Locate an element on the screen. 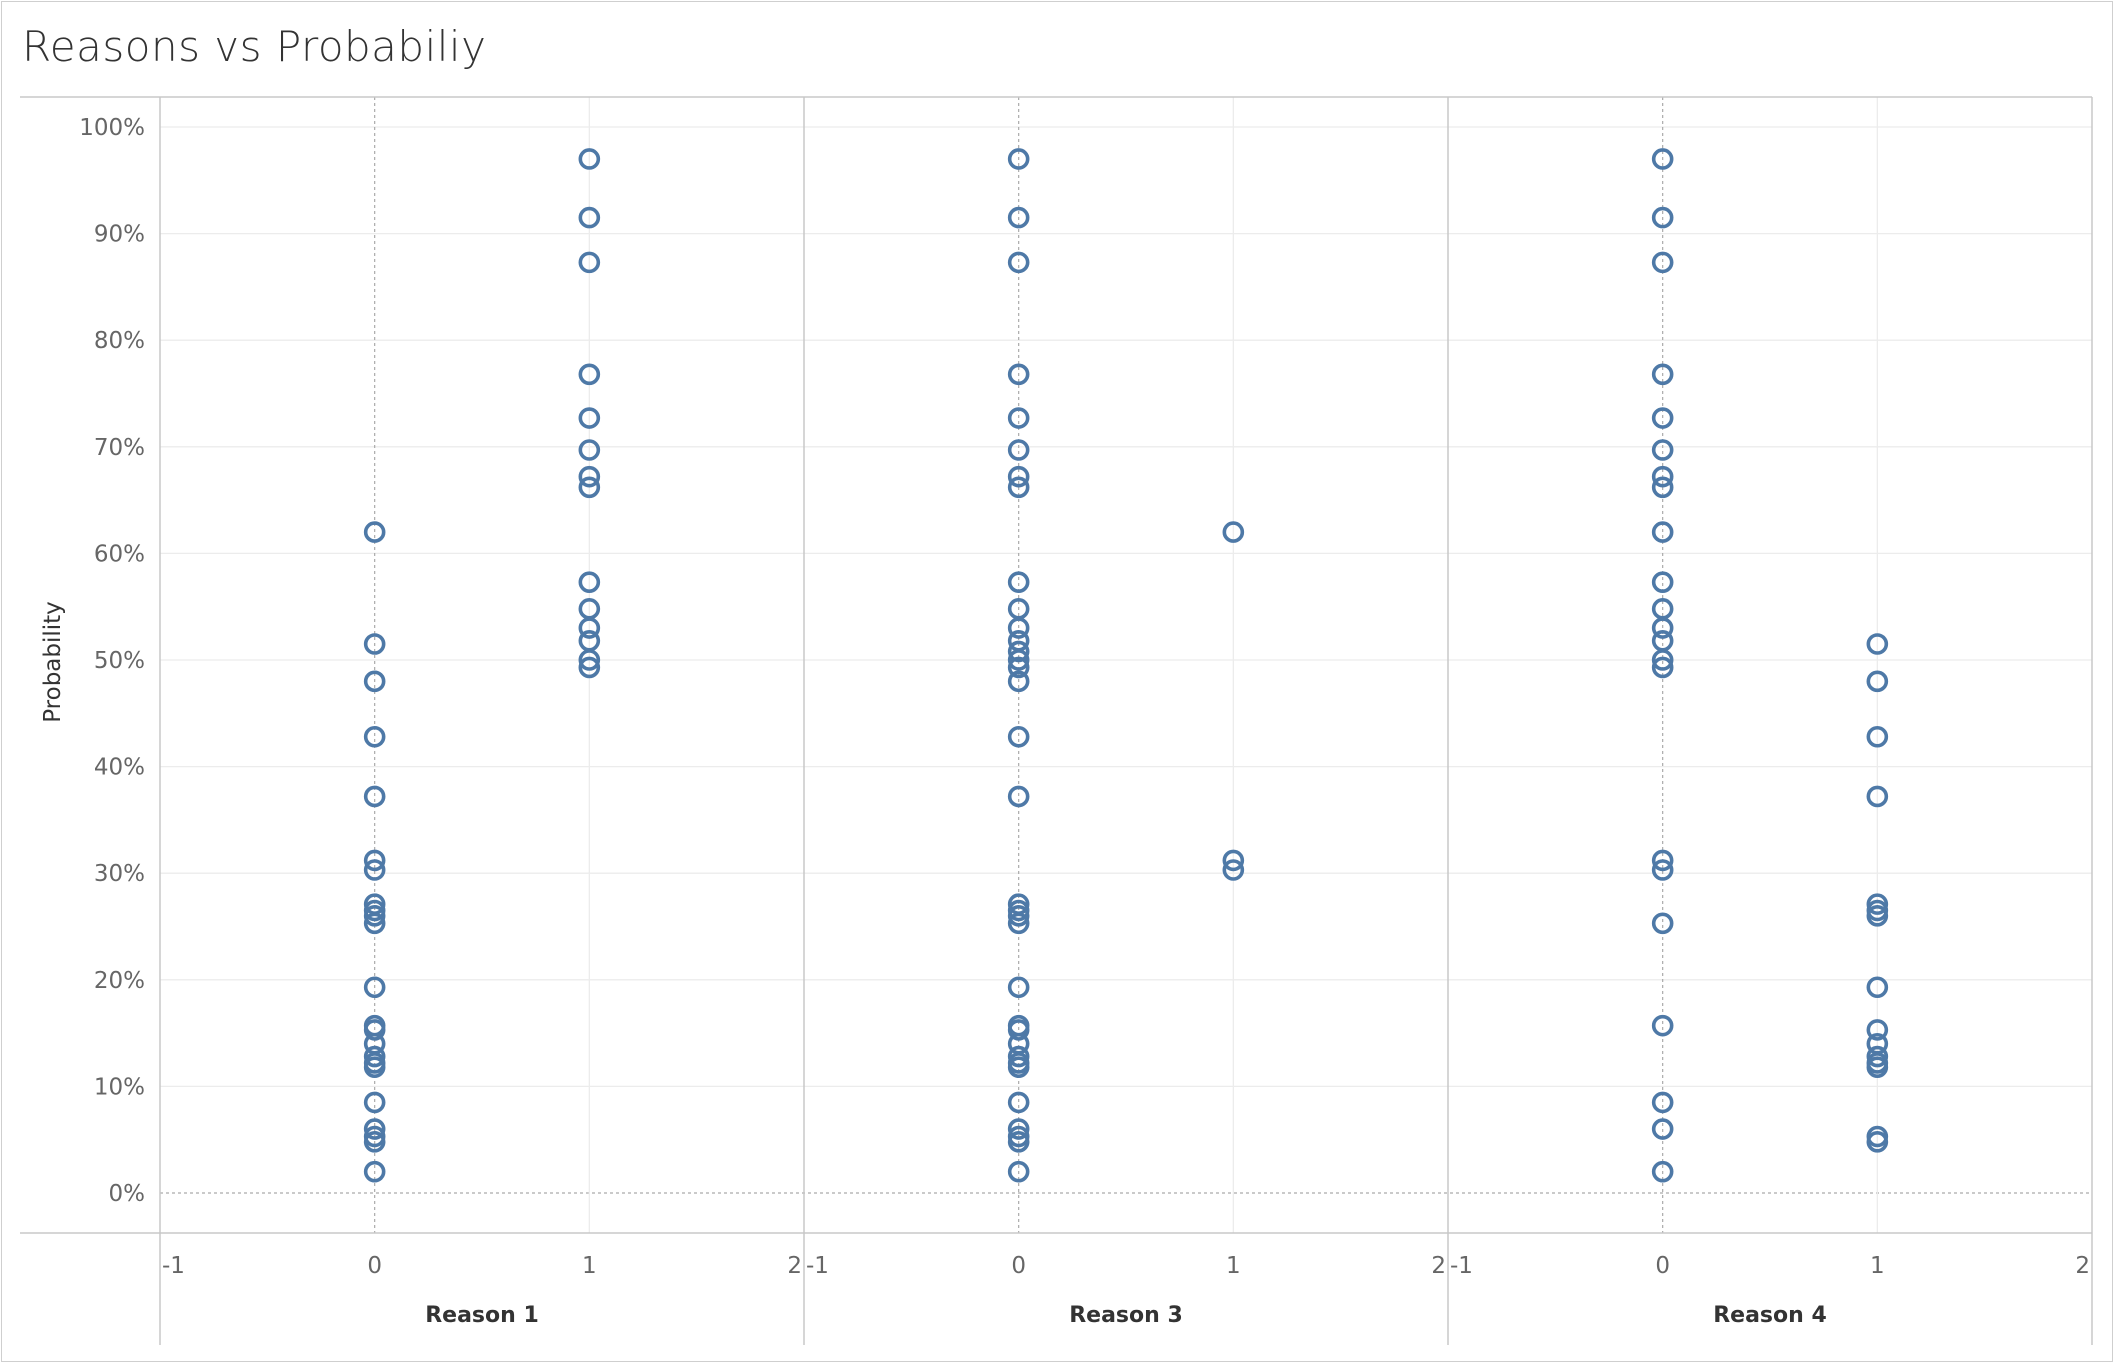  y-tick-label: 80% is located at coordinates (119, 341).